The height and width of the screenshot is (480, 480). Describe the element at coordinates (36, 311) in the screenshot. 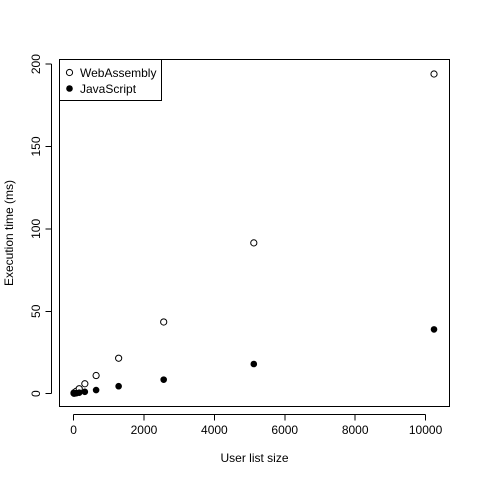

I see `y-tick-label: 50` at that location.